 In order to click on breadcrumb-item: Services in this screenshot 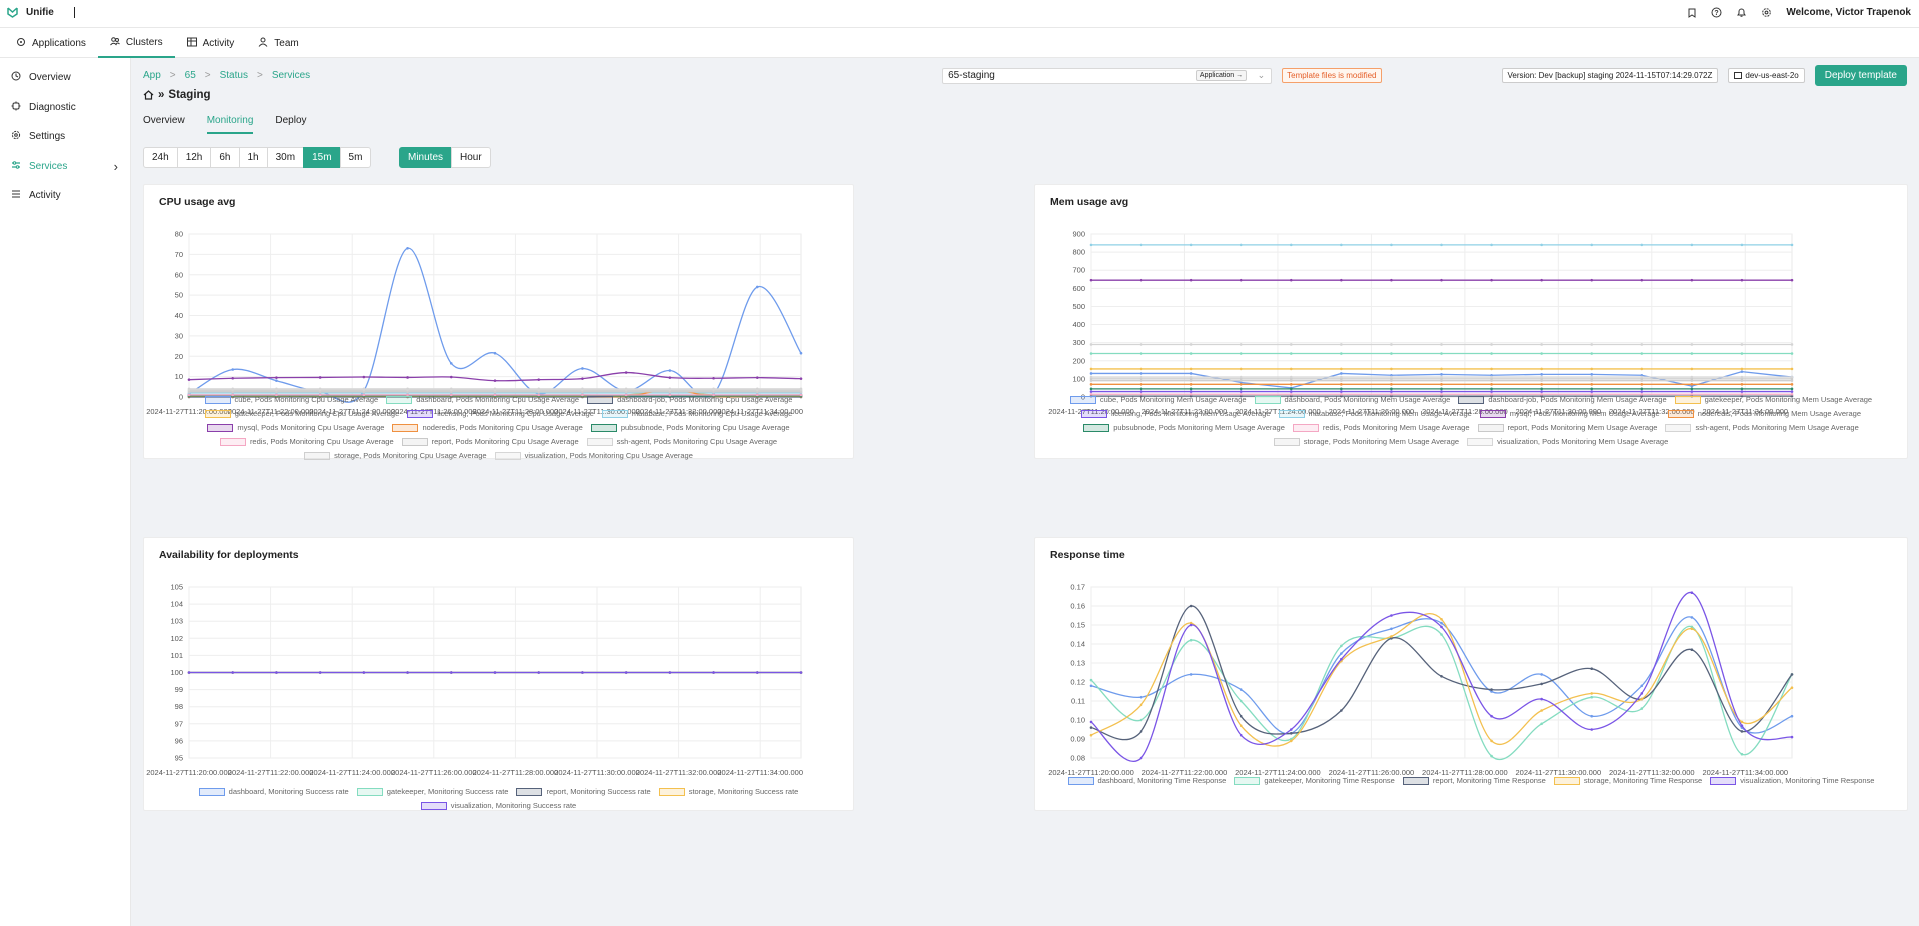, I will do `click(291, 75)`.